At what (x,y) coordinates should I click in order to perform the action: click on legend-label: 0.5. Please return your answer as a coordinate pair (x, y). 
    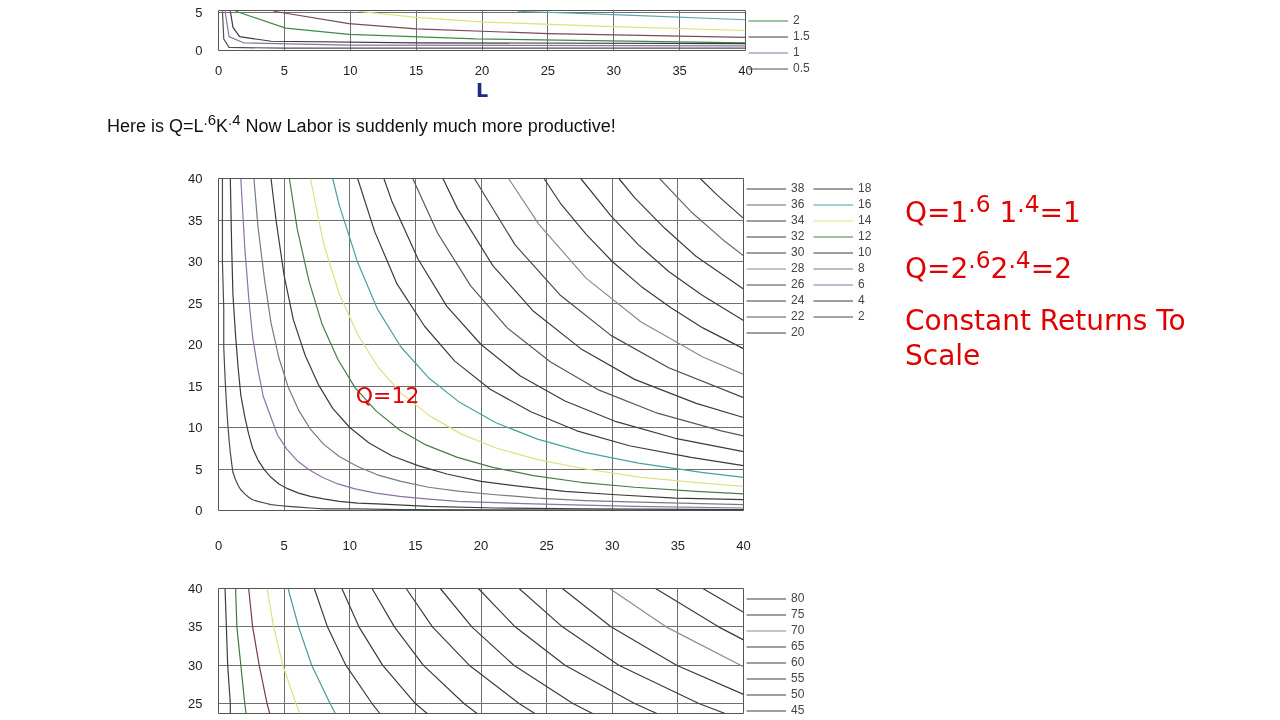
    Looking at the image, I should click on (802, 68).